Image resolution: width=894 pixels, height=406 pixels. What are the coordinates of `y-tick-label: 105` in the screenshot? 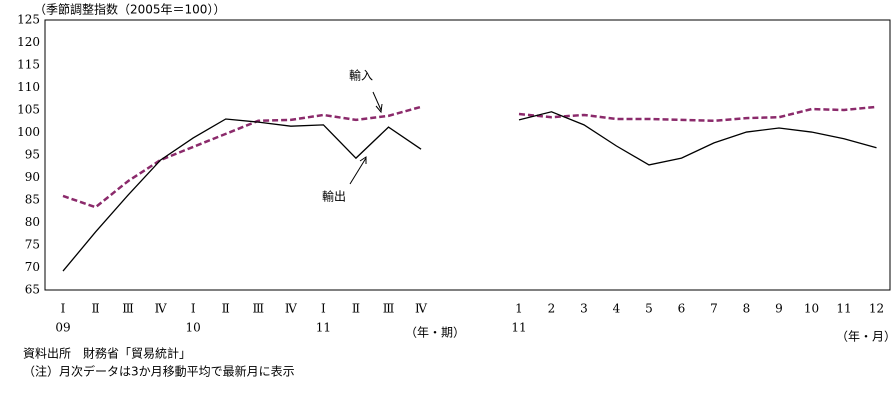 It's located at (28, 110).